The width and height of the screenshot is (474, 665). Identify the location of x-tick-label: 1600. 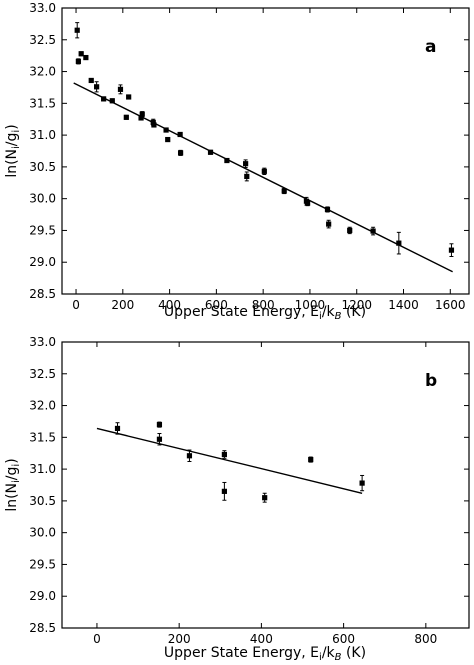
(450, 305).